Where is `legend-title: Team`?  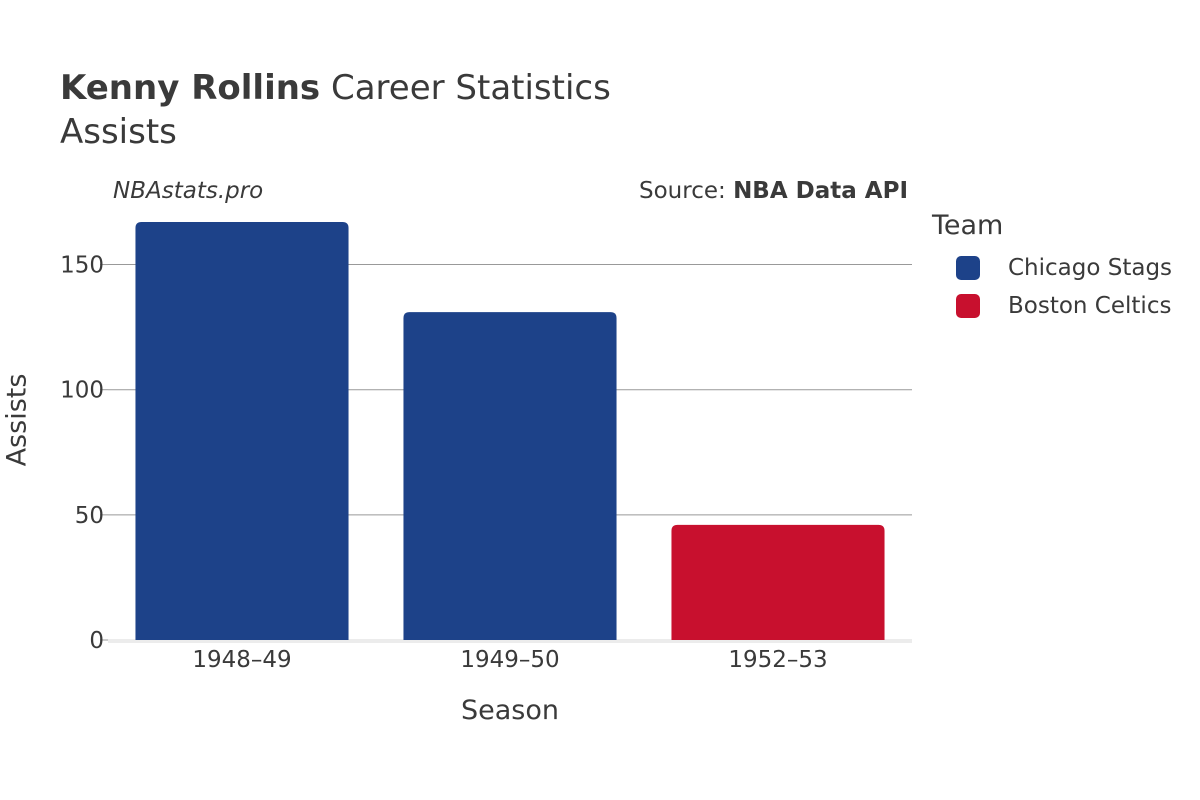
legend-title: Team is located at coordinates (968, 225).